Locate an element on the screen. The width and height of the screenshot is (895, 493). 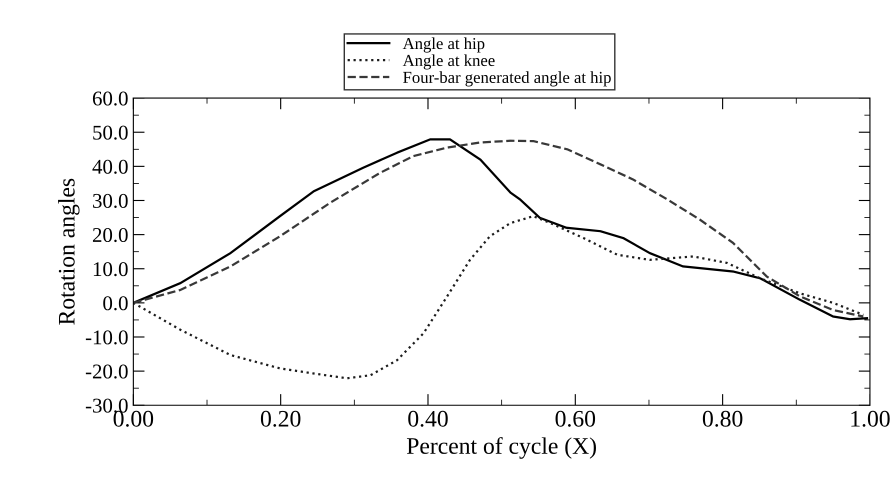
legend-label: Angle at hip is located at coordinates (443, 45).